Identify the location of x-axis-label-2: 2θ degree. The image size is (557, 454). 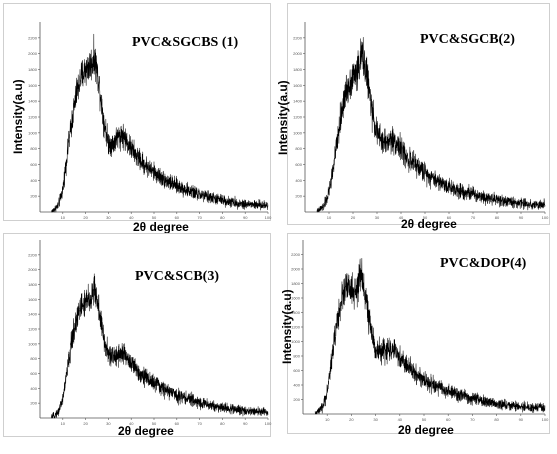
(429, 224).